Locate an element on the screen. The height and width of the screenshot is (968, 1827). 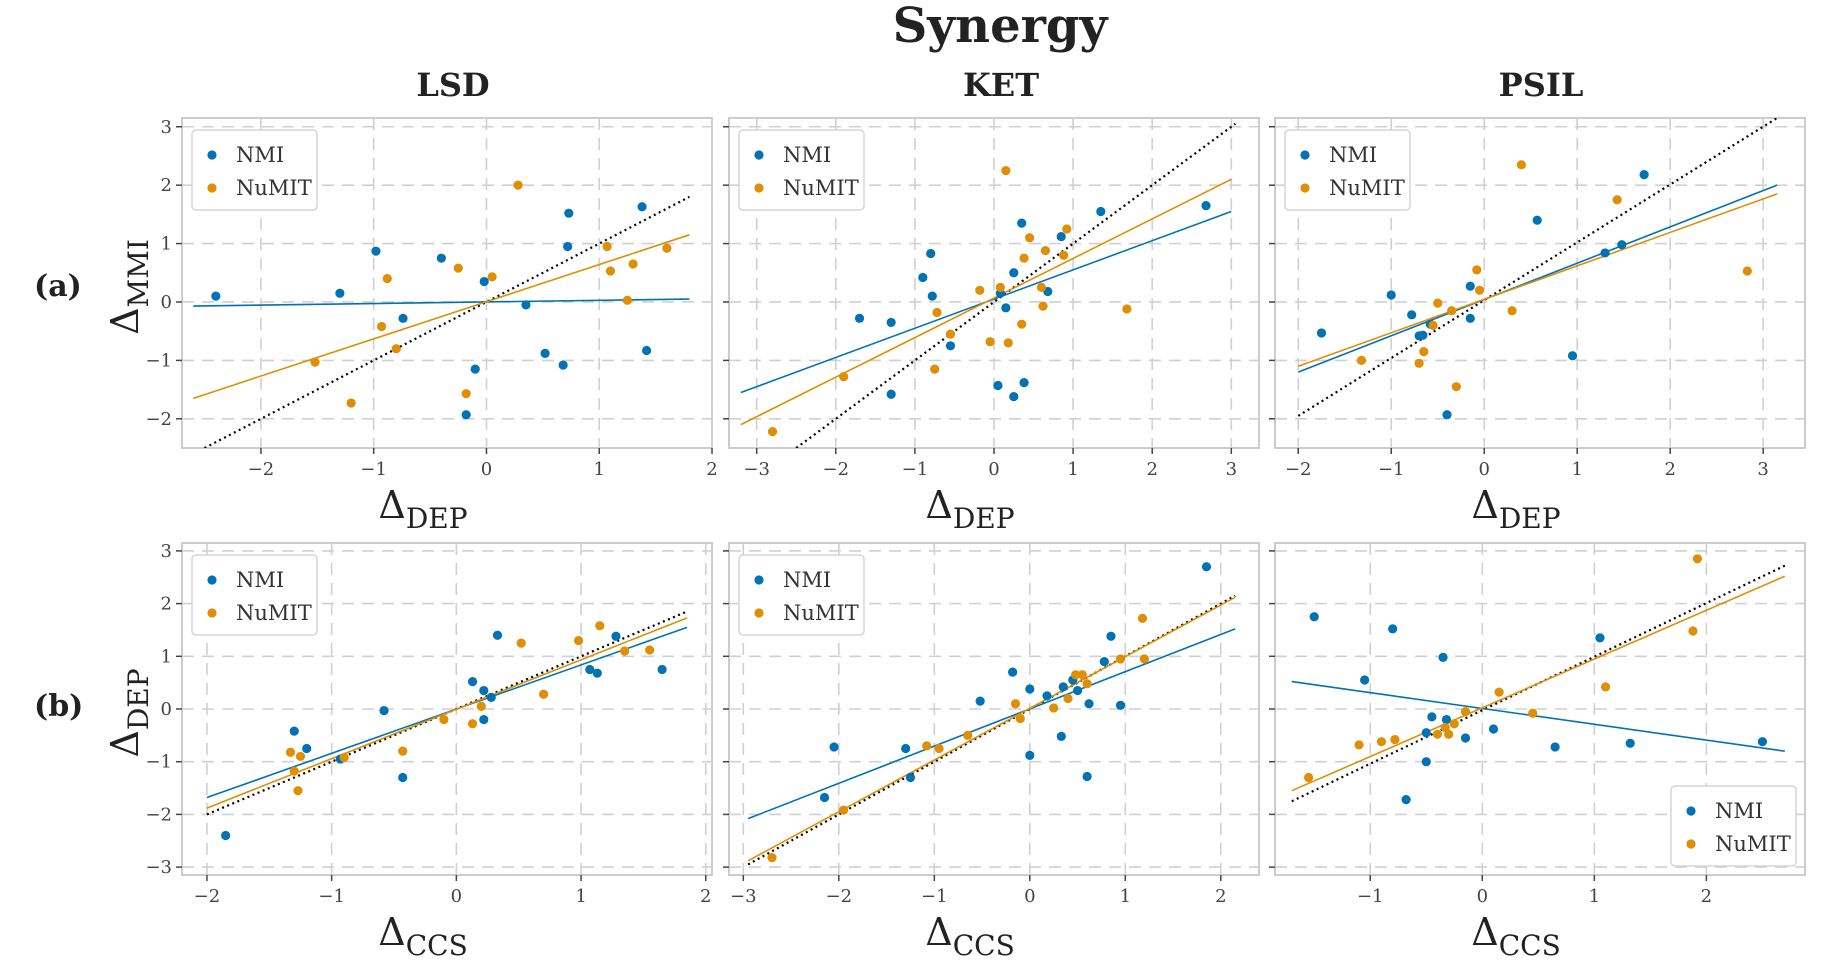
y-tick-label: 2 is located at coordinates (166, 604).